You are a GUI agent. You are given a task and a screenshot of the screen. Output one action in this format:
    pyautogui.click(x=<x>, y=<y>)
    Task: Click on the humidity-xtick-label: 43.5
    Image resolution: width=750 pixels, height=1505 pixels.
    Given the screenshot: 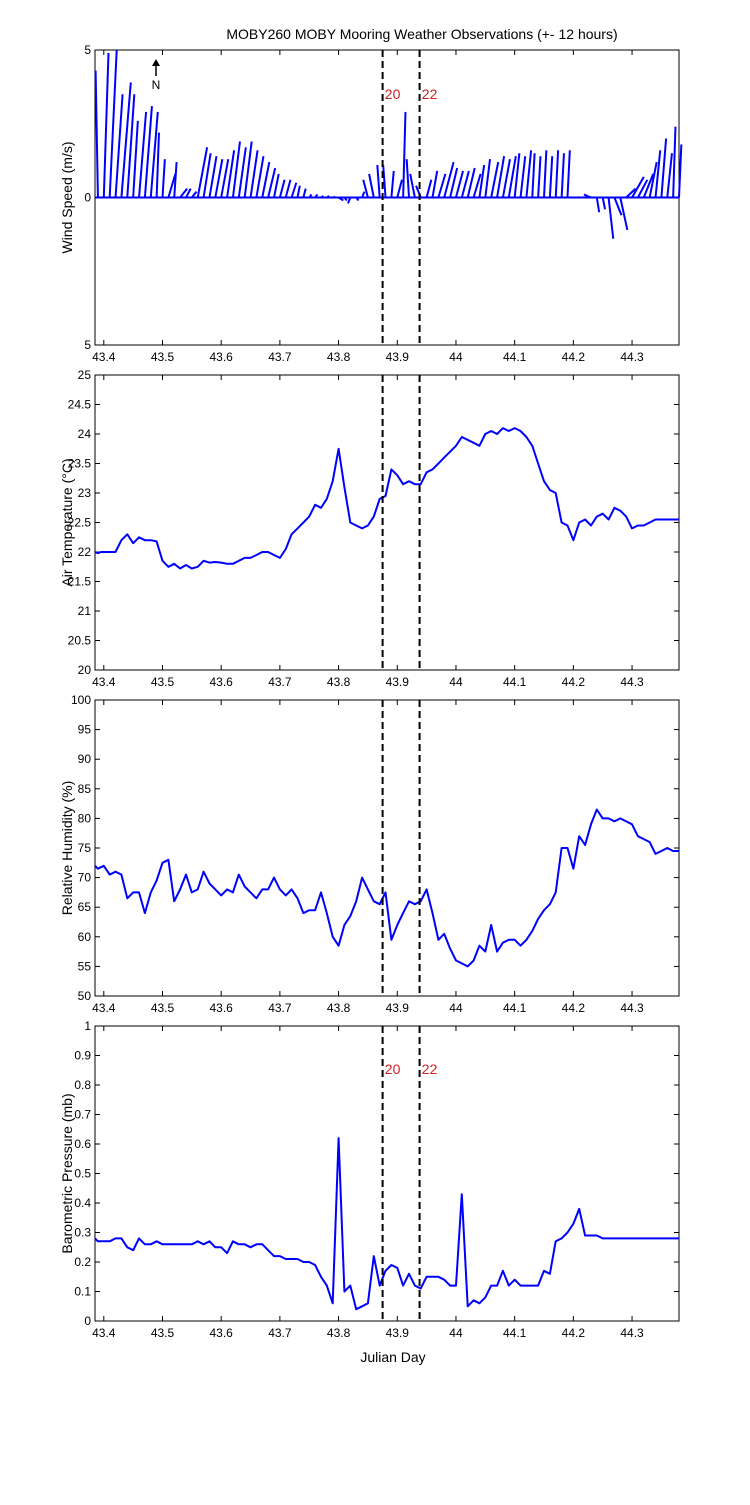 What is the action you would take?
    pyautogui.click(x=163, y=1008)
    